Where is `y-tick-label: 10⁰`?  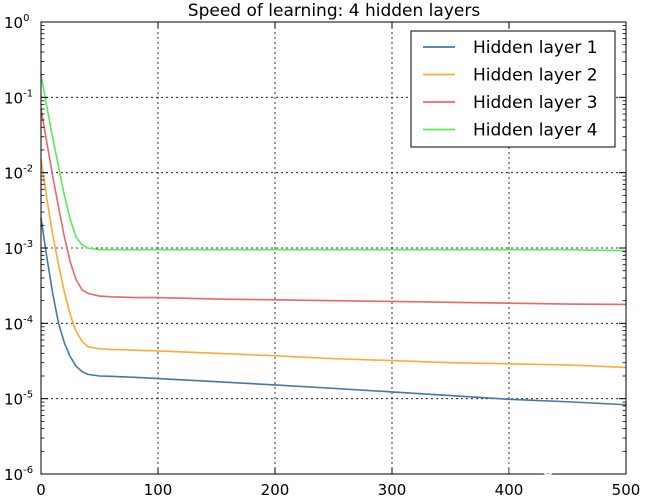
y-tick-label: 10⁰ is located at coordinates (16, 22).